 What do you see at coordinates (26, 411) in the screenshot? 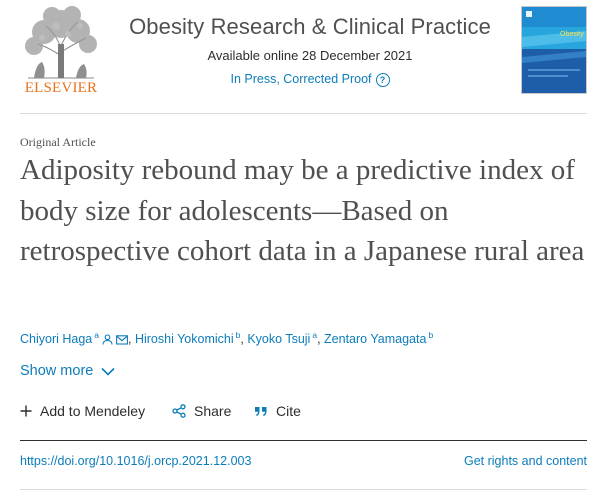
I see `plus-icon` at bounding box center [26, 411].